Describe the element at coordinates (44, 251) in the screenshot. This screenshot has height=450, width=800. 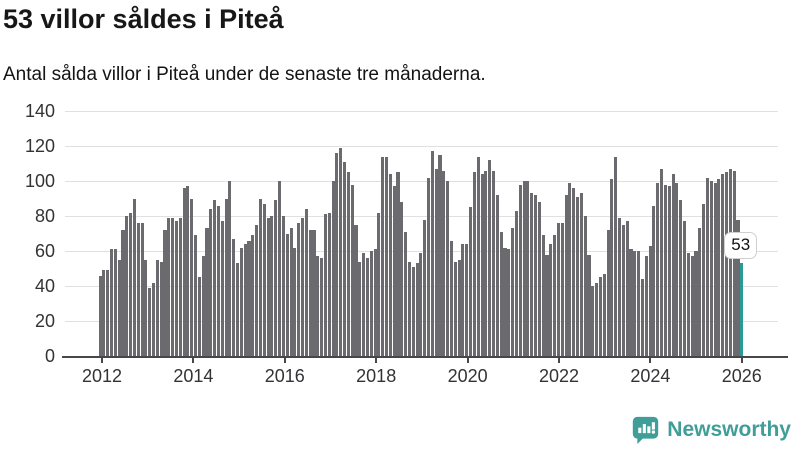
I see `y-axis-tick-label: 60` at that location.